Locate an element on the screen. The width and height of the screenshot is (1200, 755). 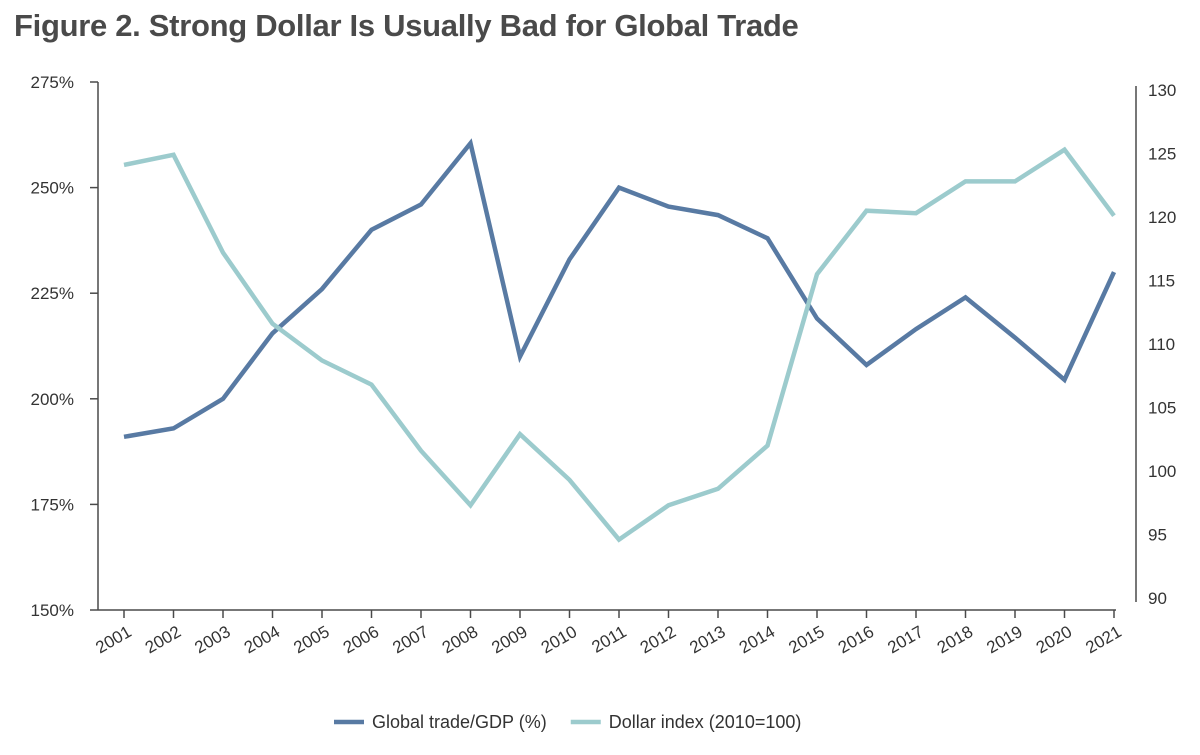
y-right-tick-label: 90 is located at coordinates (1157, 598).